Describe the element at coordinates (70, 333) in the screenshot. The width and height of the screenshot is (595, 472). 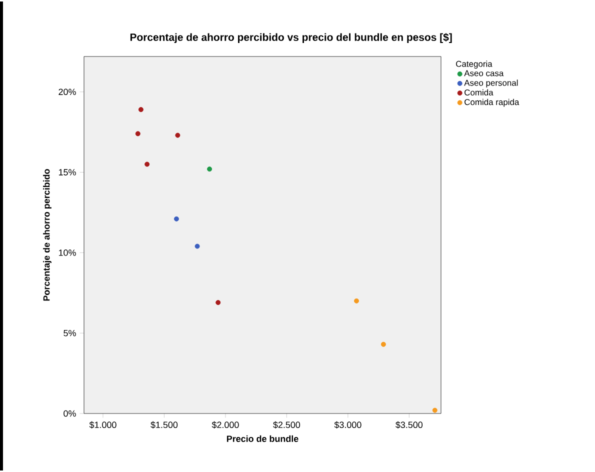
I see `y-tick-label: 5%` at that location.